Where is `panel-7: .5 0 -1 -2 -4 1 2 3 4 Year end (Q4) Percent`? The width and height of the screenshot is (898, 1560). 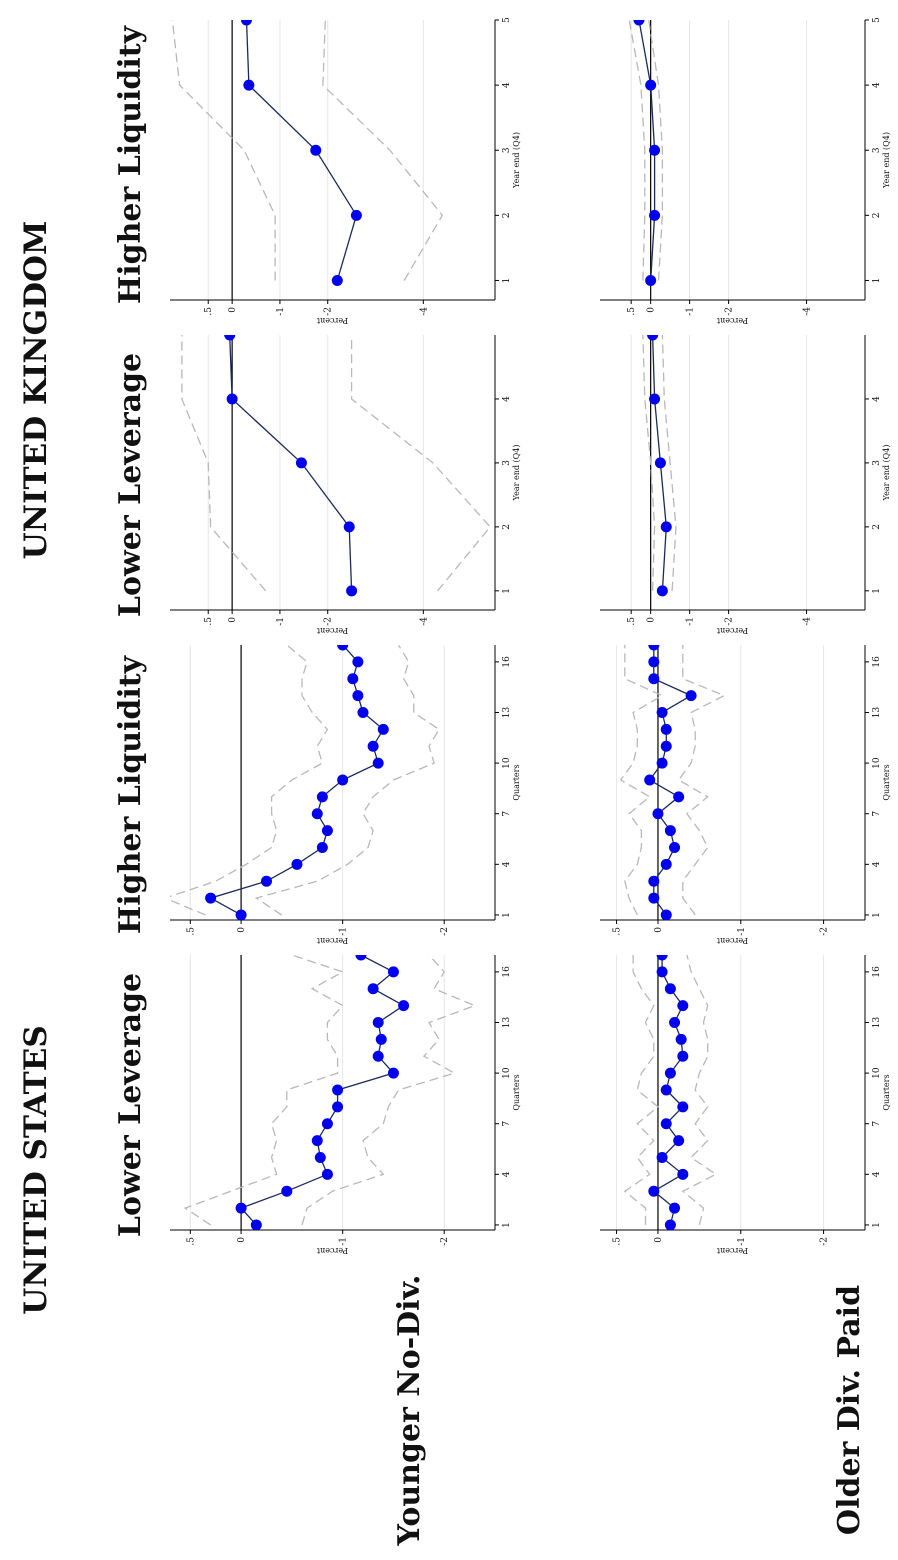 panel-7: .5 0 -1 -2 -4 1 2 3 4 Year end (Q4) Percent is located at coordinates (745, 485).